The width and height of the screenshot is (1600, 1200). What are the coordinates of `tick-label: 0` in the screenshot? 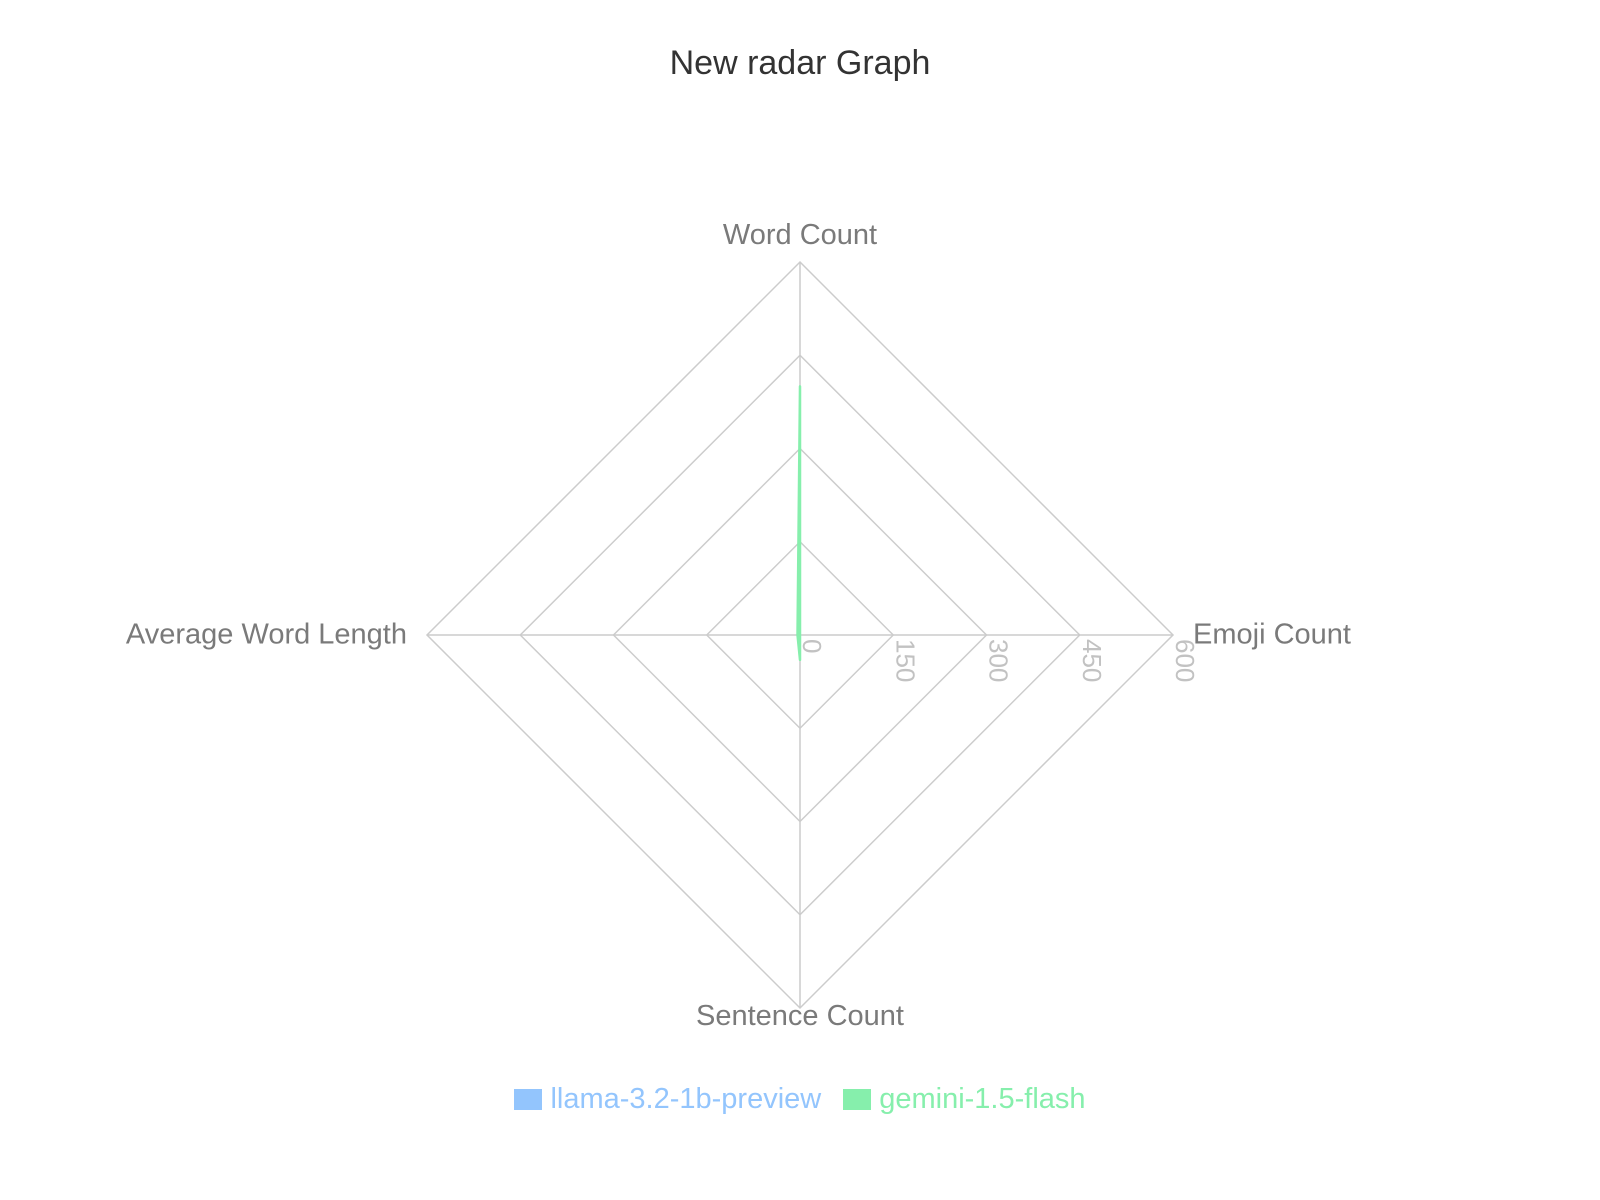 It's located at (812, 646).